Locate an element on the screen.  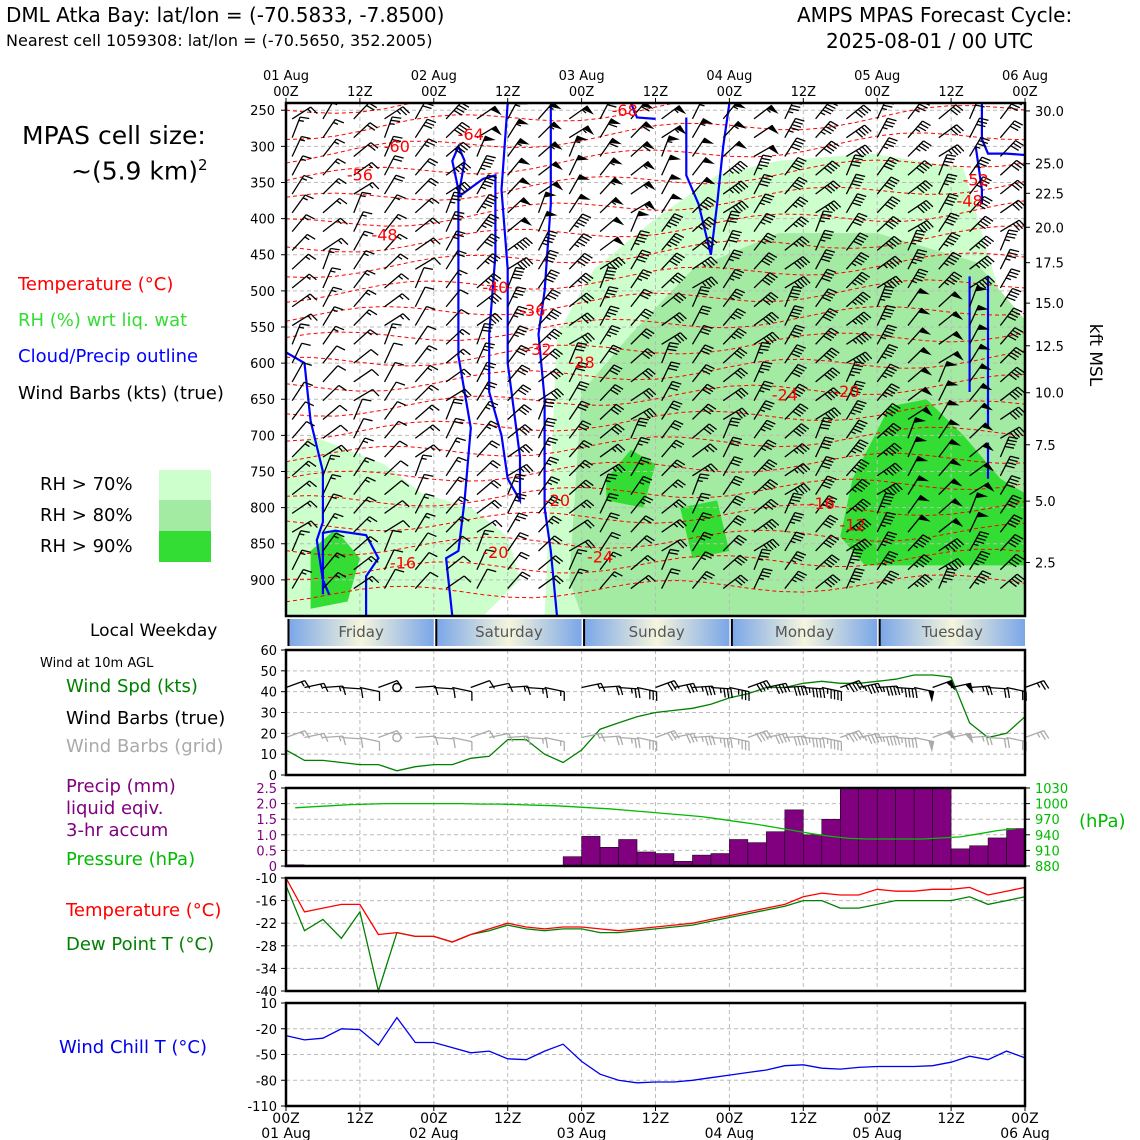
precip-bar is located at coordinates (997, 852).